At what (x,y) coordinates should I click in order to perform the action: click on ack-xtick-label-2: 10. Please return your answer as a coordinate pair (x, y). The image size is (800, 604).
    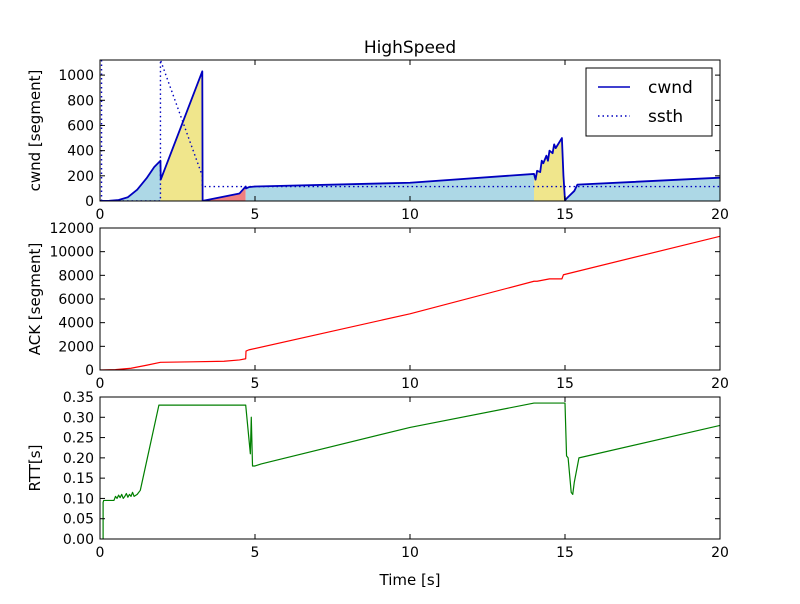
    Looking at the image, I should click on (410, 384).